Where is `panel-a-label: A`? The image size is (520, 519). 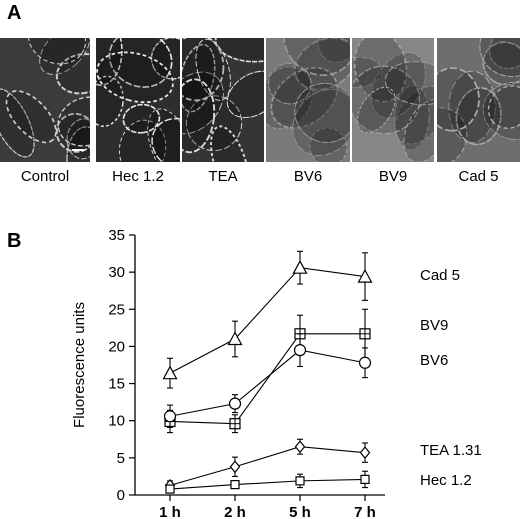
panel-a-label: A is located at coordinates (14, 13).